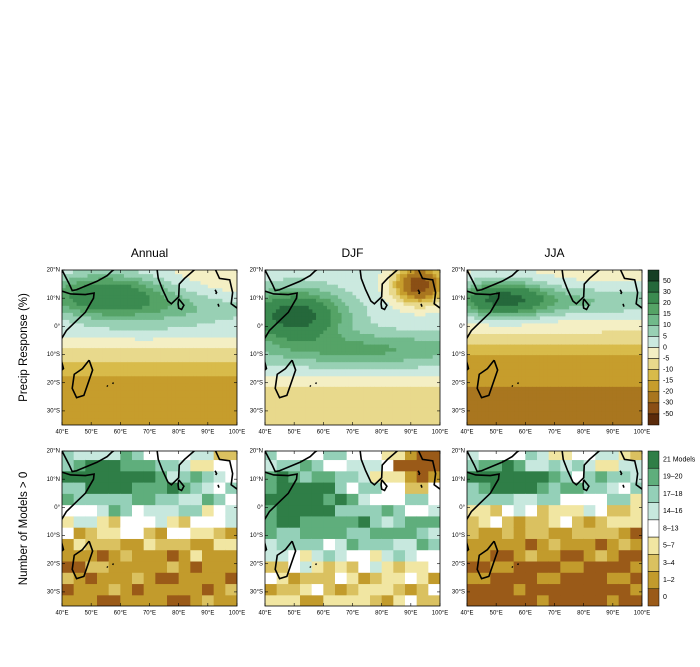 This screenshot has height=667, width=700. What do you see at coordinates (24, 347) in the screenshot?
I see `row-label: Precip Response (%)` at bounding box center [24, 347].